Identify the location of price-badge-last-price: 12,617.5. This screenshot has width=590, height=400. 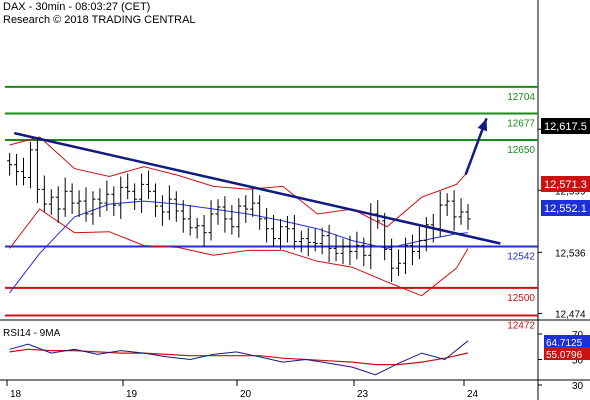
(565, 126).